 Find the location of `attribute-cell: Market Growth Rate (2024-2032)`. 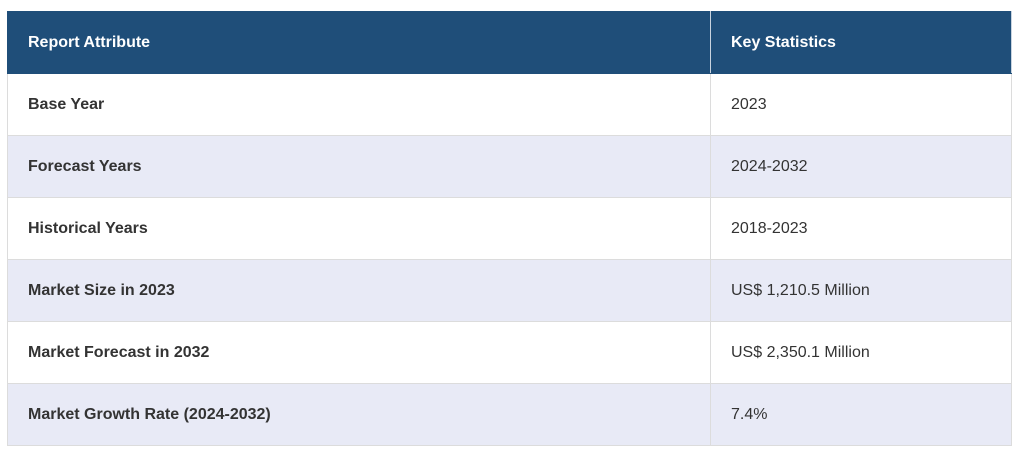

attribute-cell: Market Growth Rate (2024-2032) is located at coordinates (359, 414).